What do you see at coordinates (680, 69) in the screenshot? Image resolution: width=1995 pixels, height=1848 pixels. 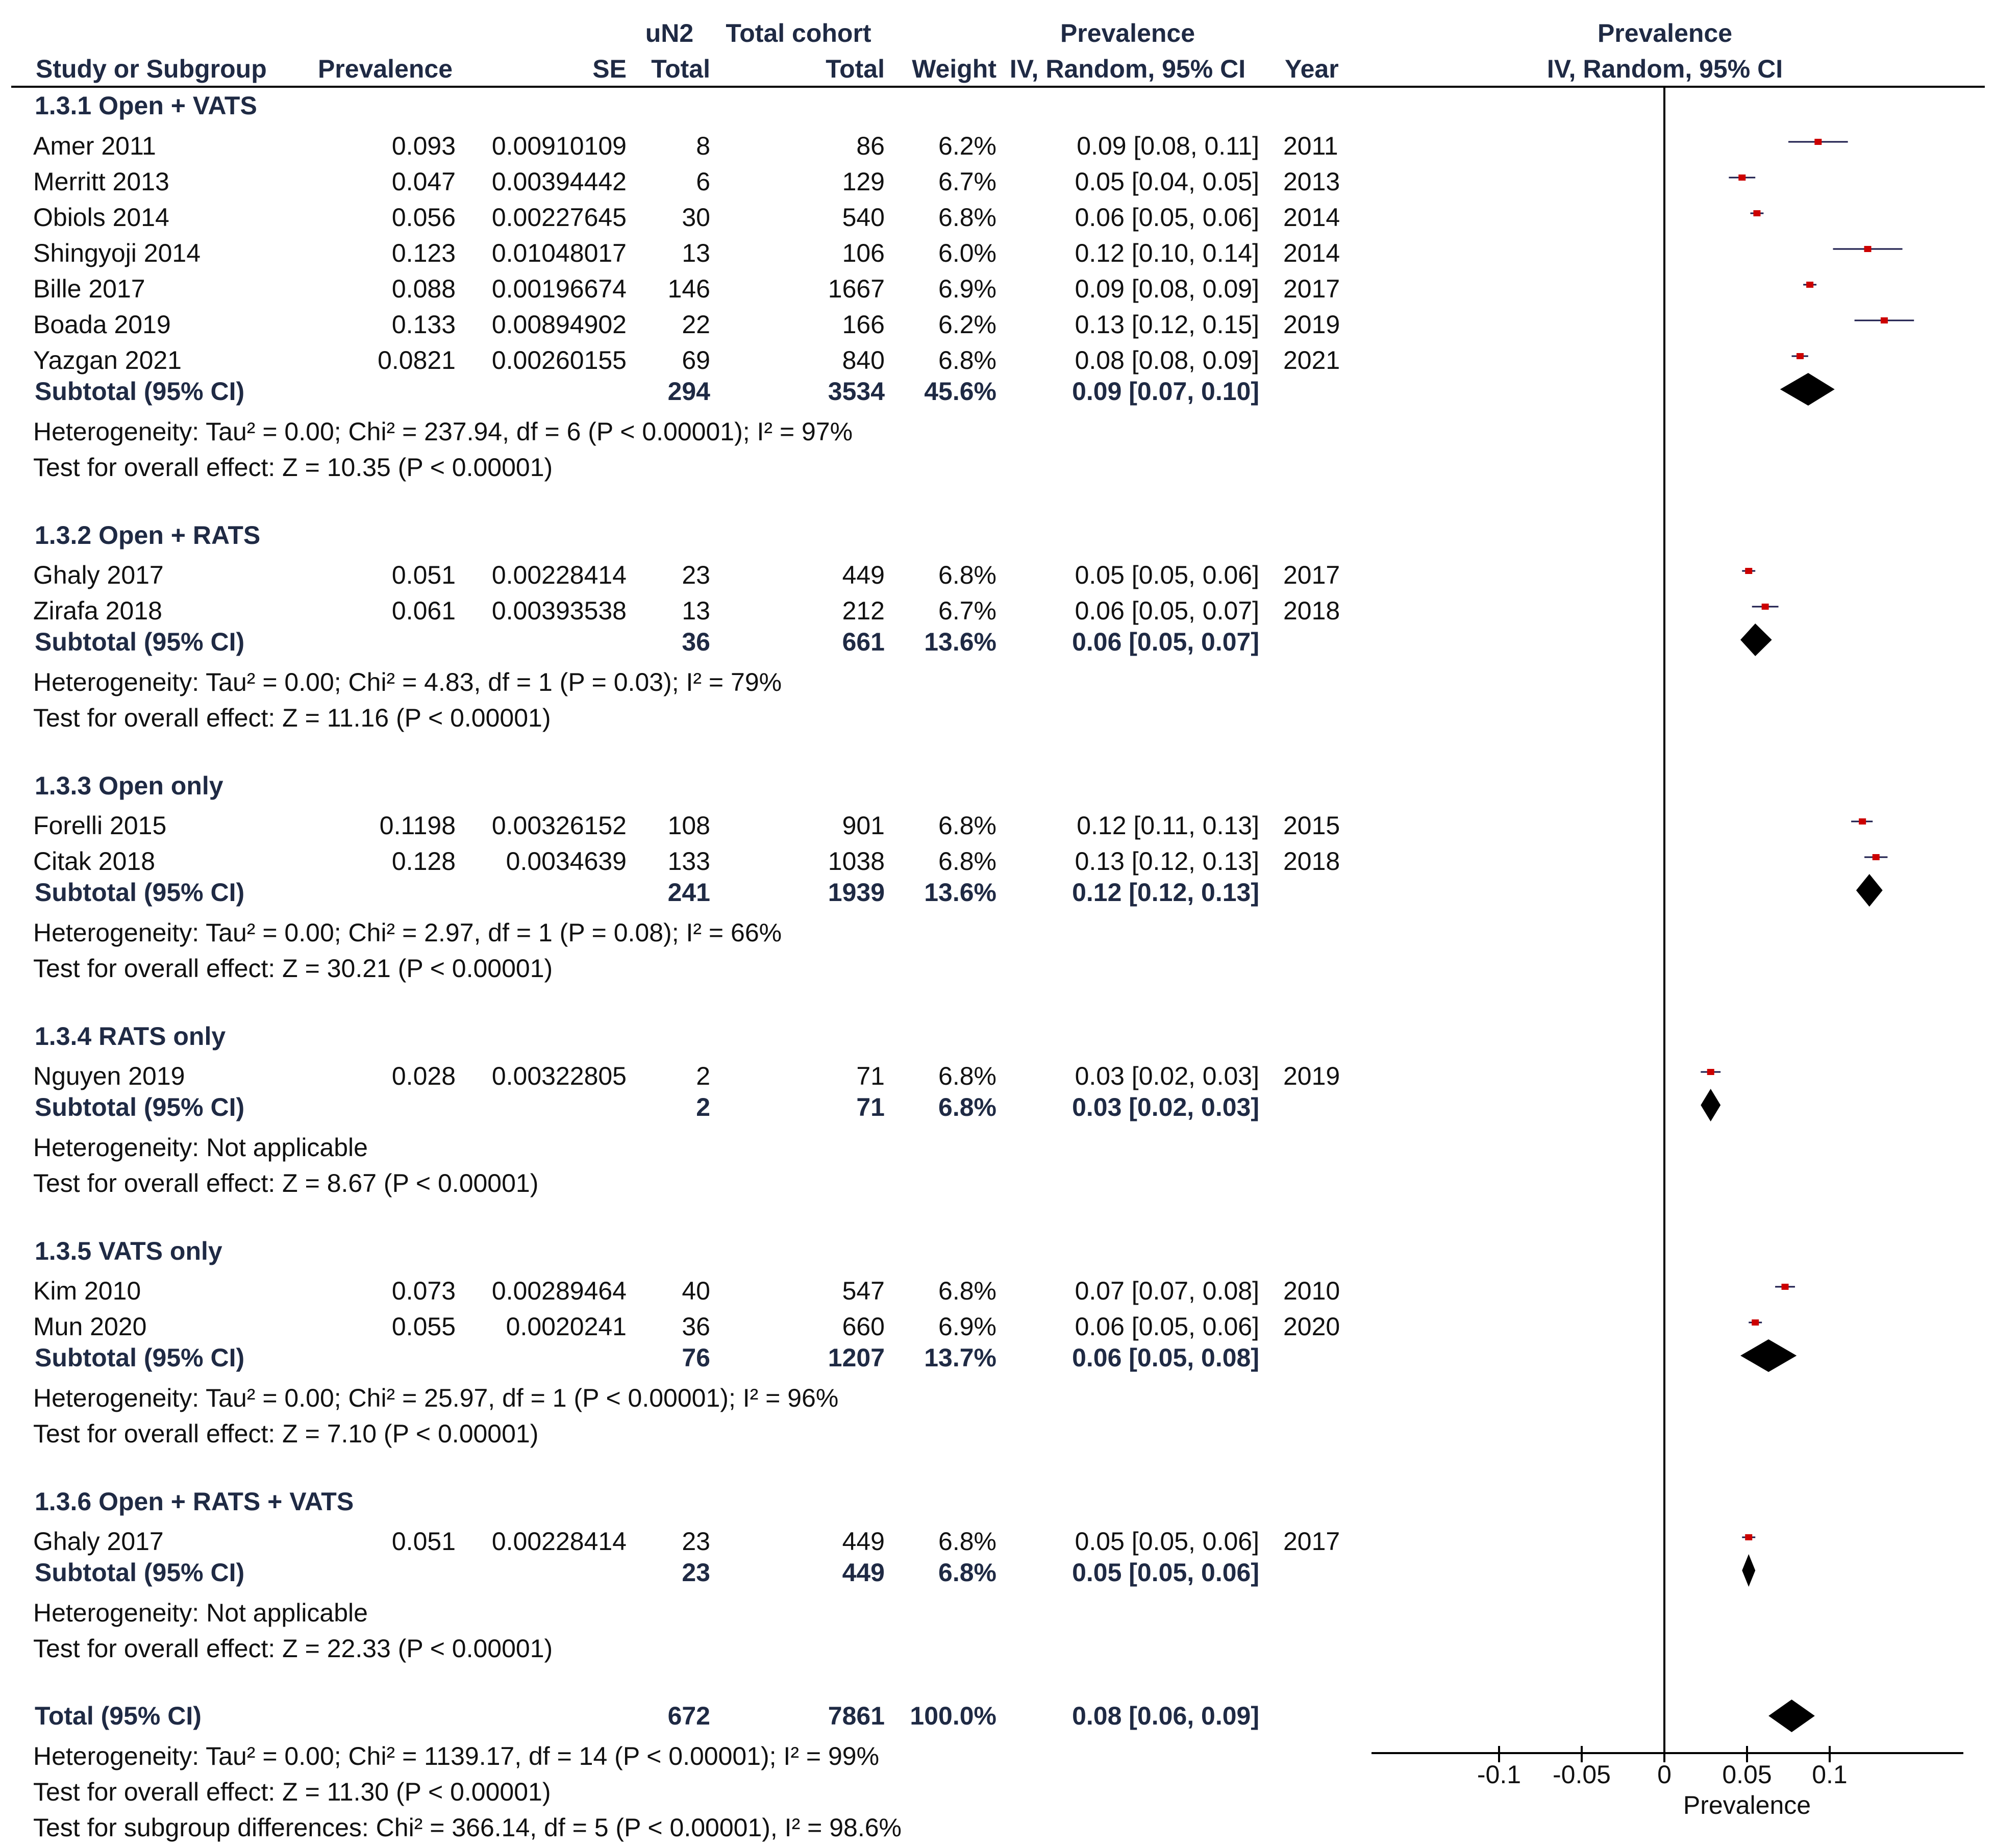 I see `header-un2: Total` at bounding box center [680, 69].